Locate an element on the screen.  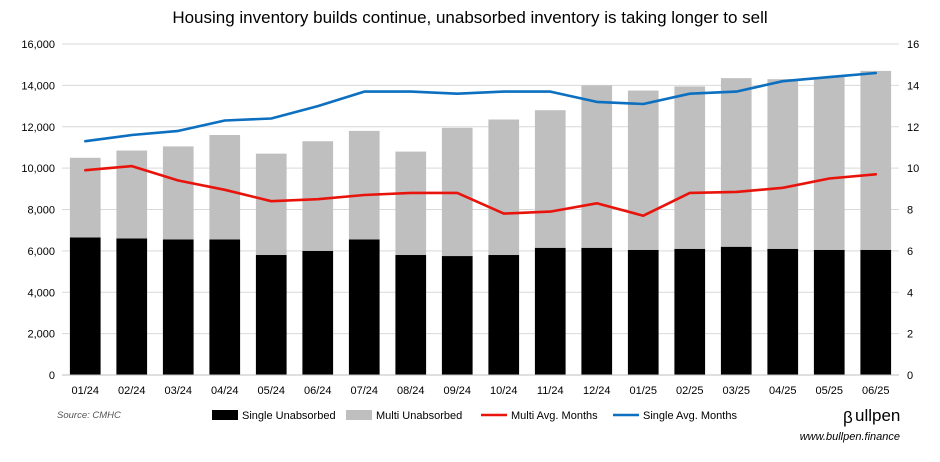
y-right-tick-label: 10 is located at coordinates (913, 169).